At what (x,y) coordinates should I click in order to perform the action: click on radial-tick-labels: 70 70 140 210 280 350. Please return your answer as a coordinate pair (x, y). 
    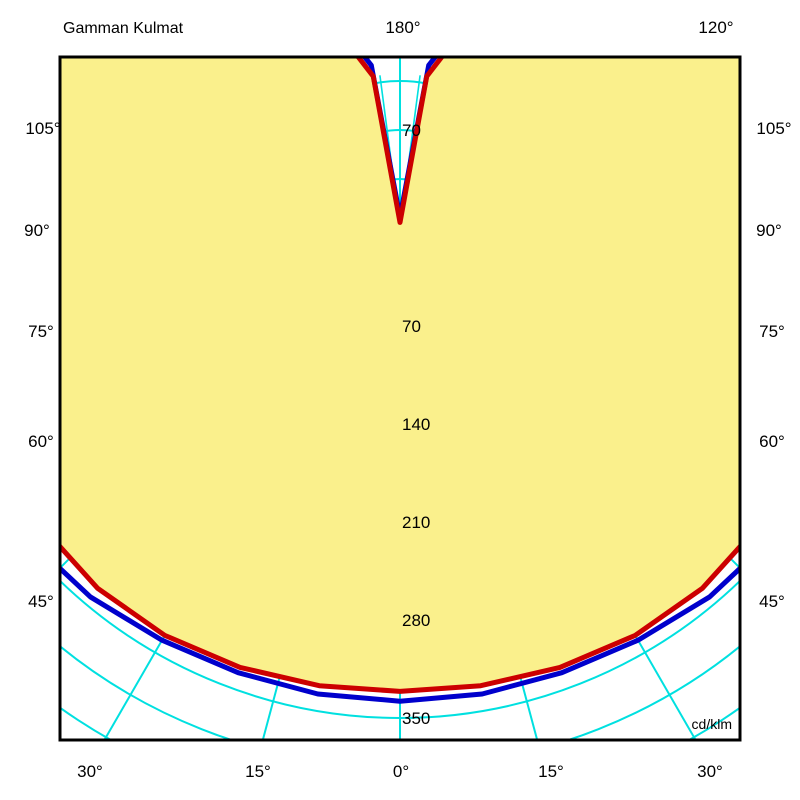
    Looking at the image, I should click on (416, 424).